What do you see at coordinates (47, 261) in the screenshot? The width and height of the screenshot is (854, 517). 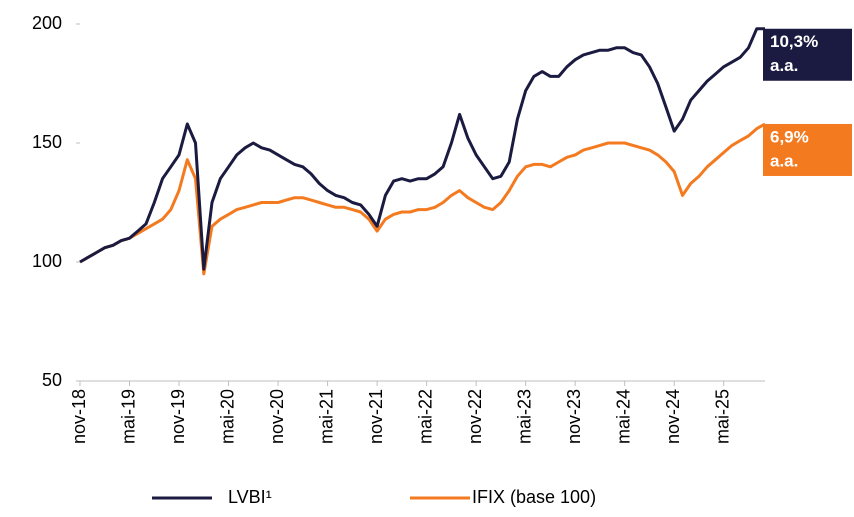 I see `y-tick-label: 100` at bounding box center [47, 261].